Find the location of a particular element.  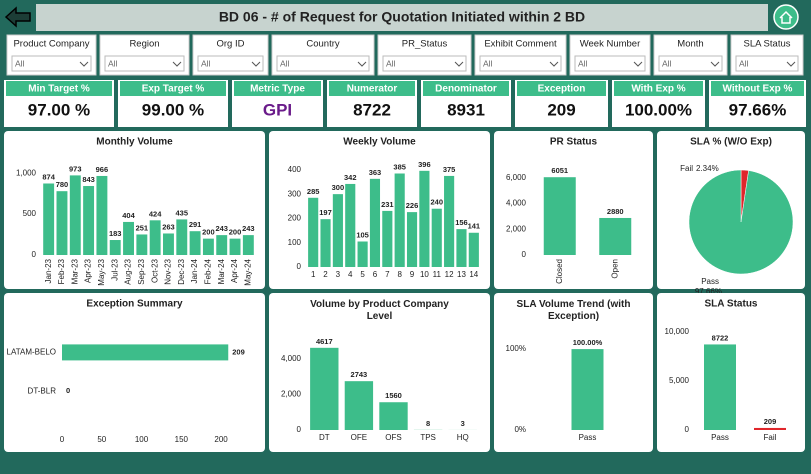

x-tick-label: Pass is located at coordinates (720, 437).